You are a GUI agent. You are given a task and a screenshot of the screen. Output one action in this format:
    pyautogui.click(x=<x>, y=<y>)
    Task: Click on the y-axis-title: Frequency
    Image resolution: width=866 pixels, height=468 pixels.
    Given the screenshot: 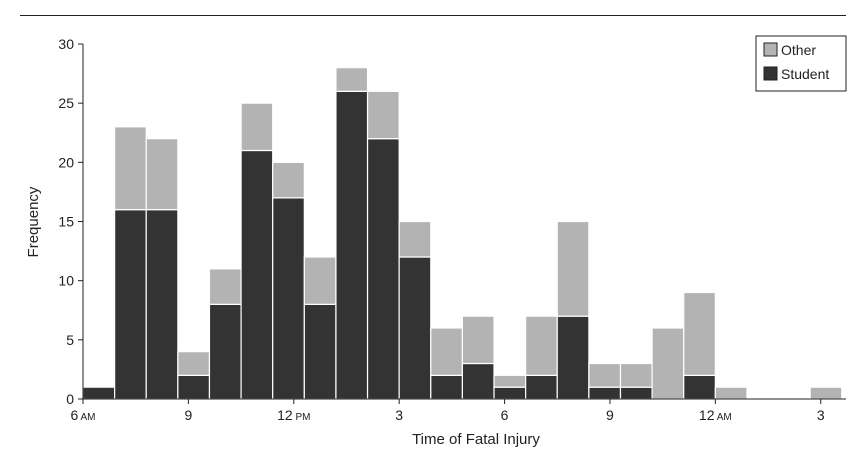 What is the action you would take?
    pyautogui.click(x=33, y=221)
    